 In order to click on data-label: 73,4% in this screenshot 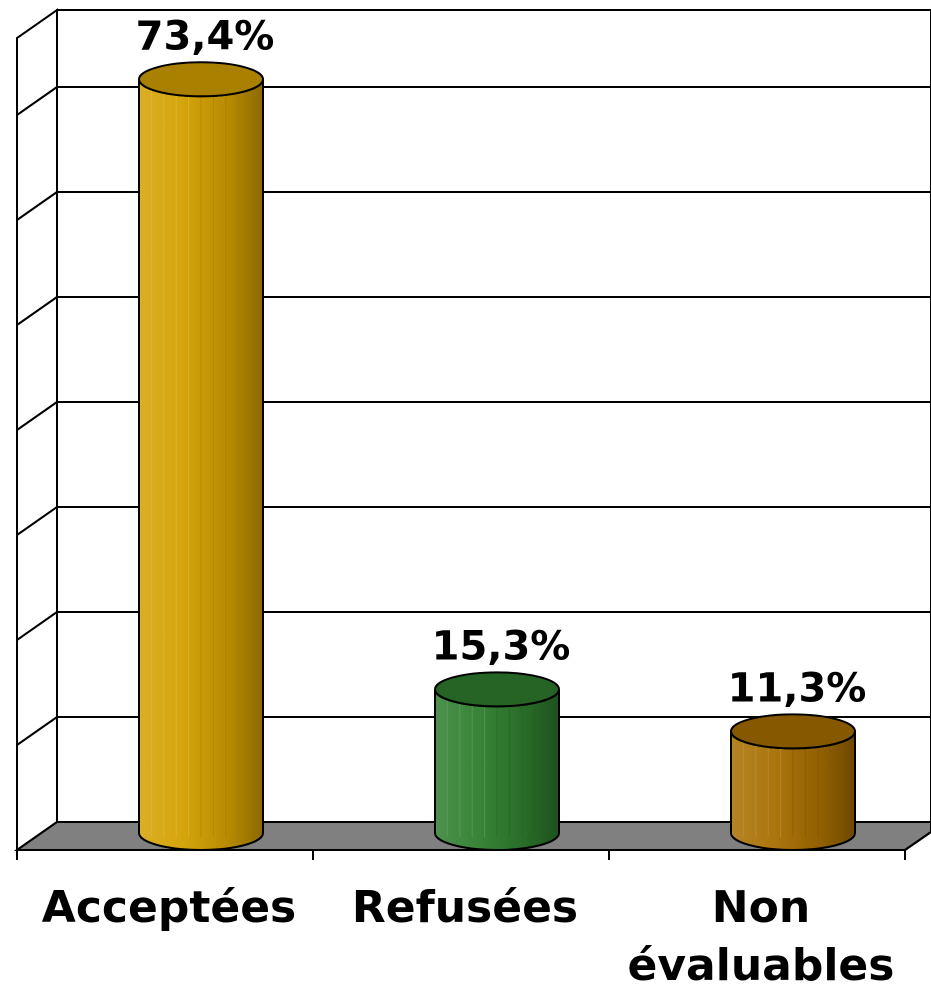, I will do `click(205, 36)`.